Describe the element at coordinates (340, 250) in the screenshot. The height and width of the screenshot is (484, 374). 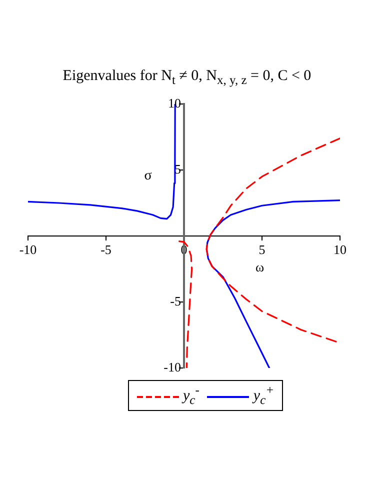
I see `x-tick-label: 10` at that location.